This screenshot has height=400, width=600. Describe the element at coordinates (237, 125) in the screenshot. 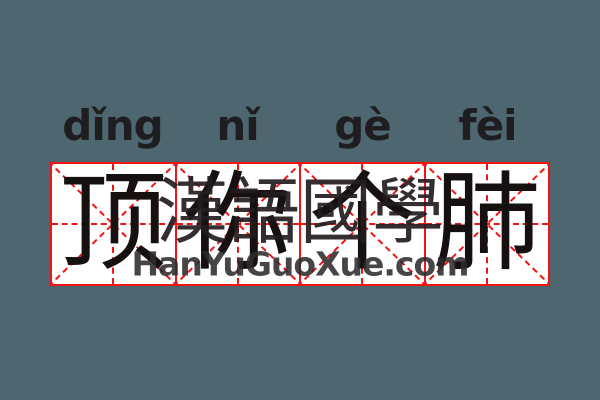

I see `pinyin-syllable-2: nǐ` at that location.